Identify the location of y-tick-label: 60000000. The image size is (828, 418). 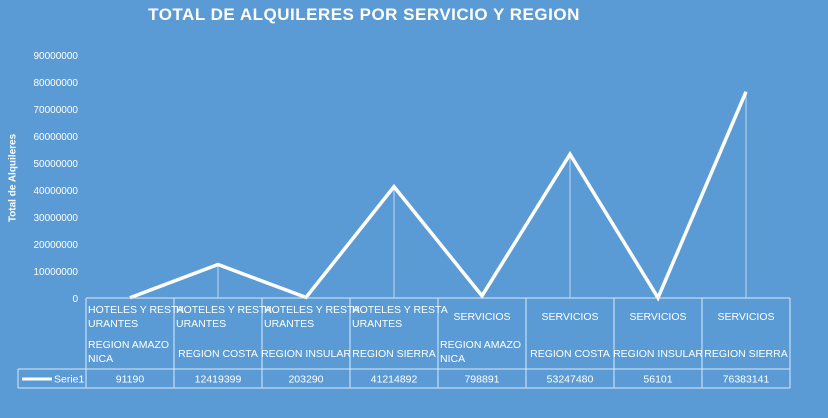
(56, 137).